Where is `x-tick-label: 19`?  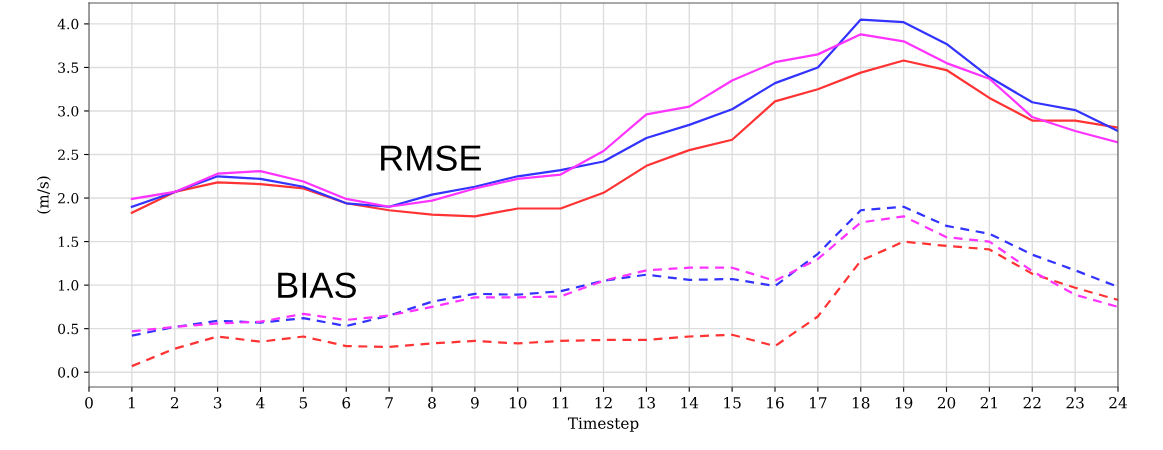
x-tick-label: 19 is located at coordinates (904, 402).